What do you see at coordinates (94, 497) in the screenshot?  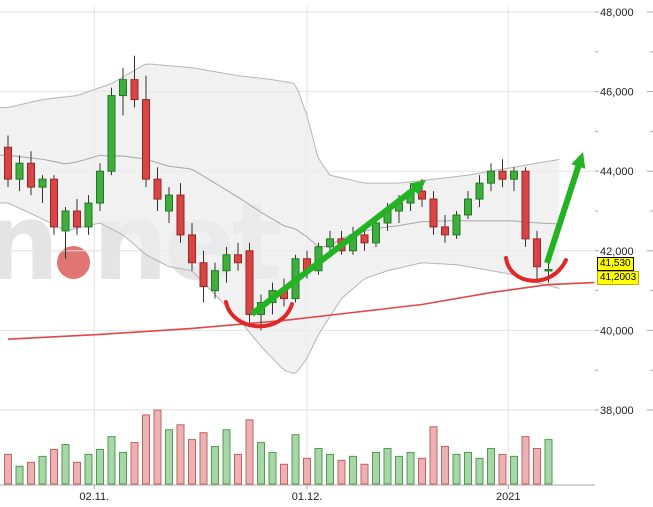 I see `x-axis-label: 02.11.` at bounding box center [94, 497].